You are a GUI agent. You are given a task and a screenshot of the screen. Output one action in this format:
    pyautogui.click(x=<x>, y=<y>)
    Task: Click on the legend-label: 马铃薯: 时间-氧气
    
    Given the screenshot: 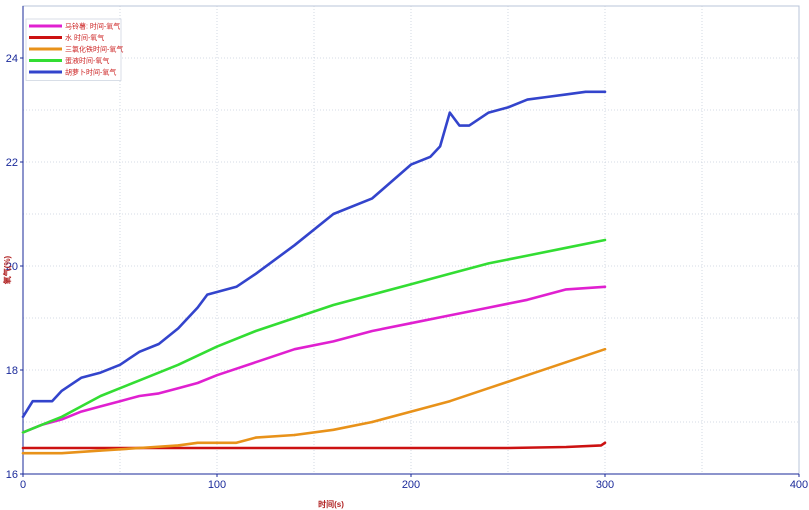 What is the action you would take?
    pyautogui.click(x=92, y=26)
    